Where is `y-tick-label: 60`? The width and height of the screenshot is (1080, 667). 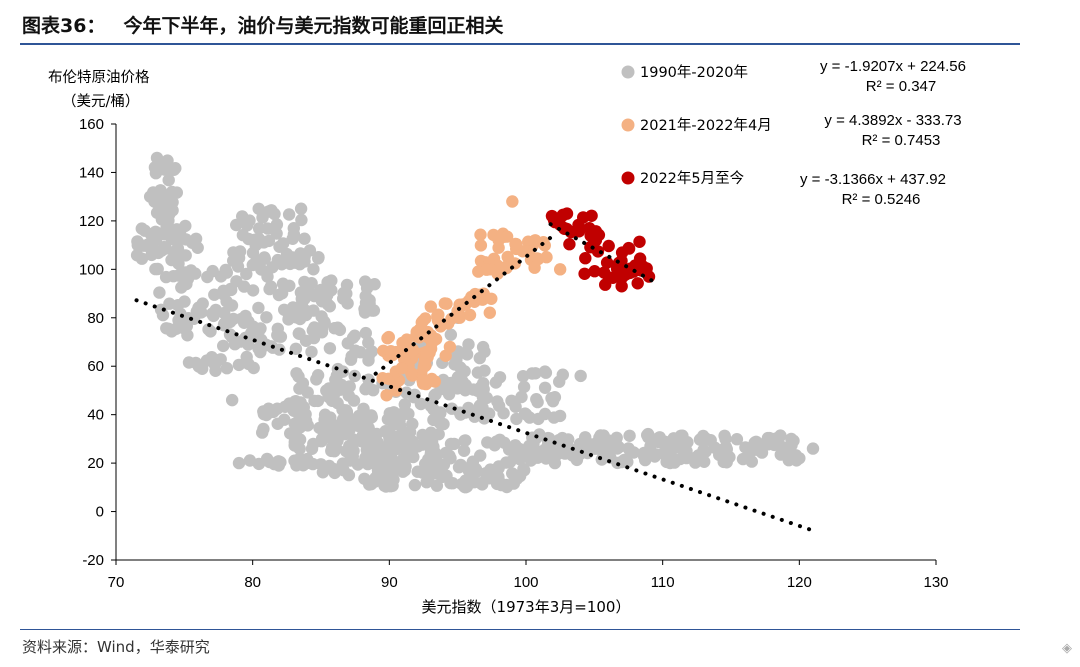 y-tick-label: 60 is located at coordinates (95, 366).